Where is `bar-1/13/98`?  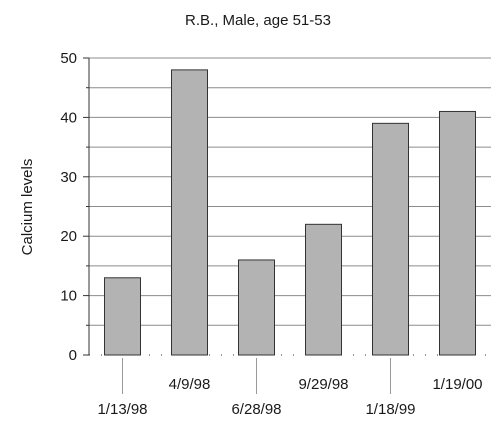 bar-1/13/98 is located at coordinates (122, 316).